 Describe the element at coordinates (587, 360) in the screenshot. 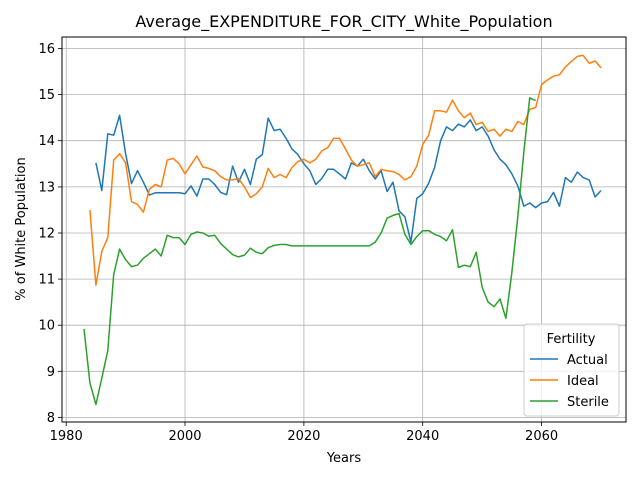

I see `legend-label-actual: Actual` at that location.